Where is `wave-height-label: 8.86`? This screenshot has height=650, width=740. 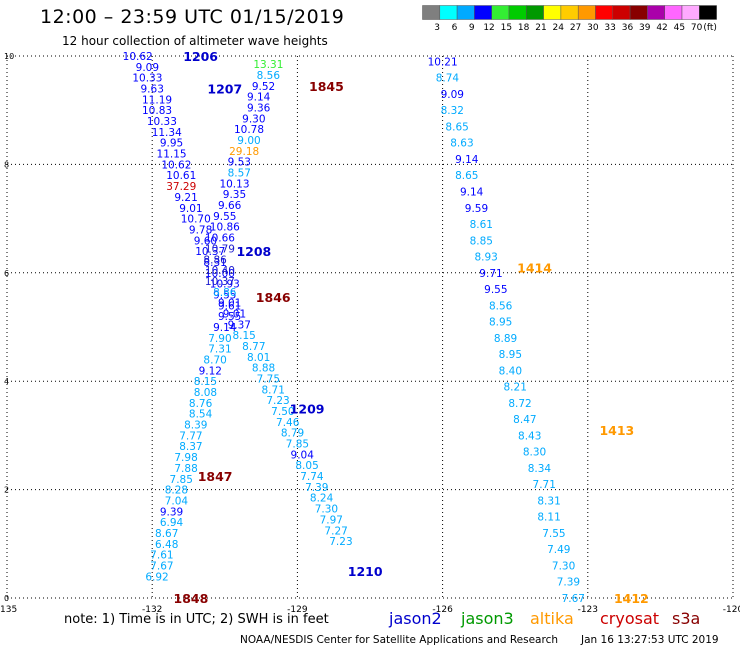 wave-height-label: 8.86 is located at coordinates (225, 293).